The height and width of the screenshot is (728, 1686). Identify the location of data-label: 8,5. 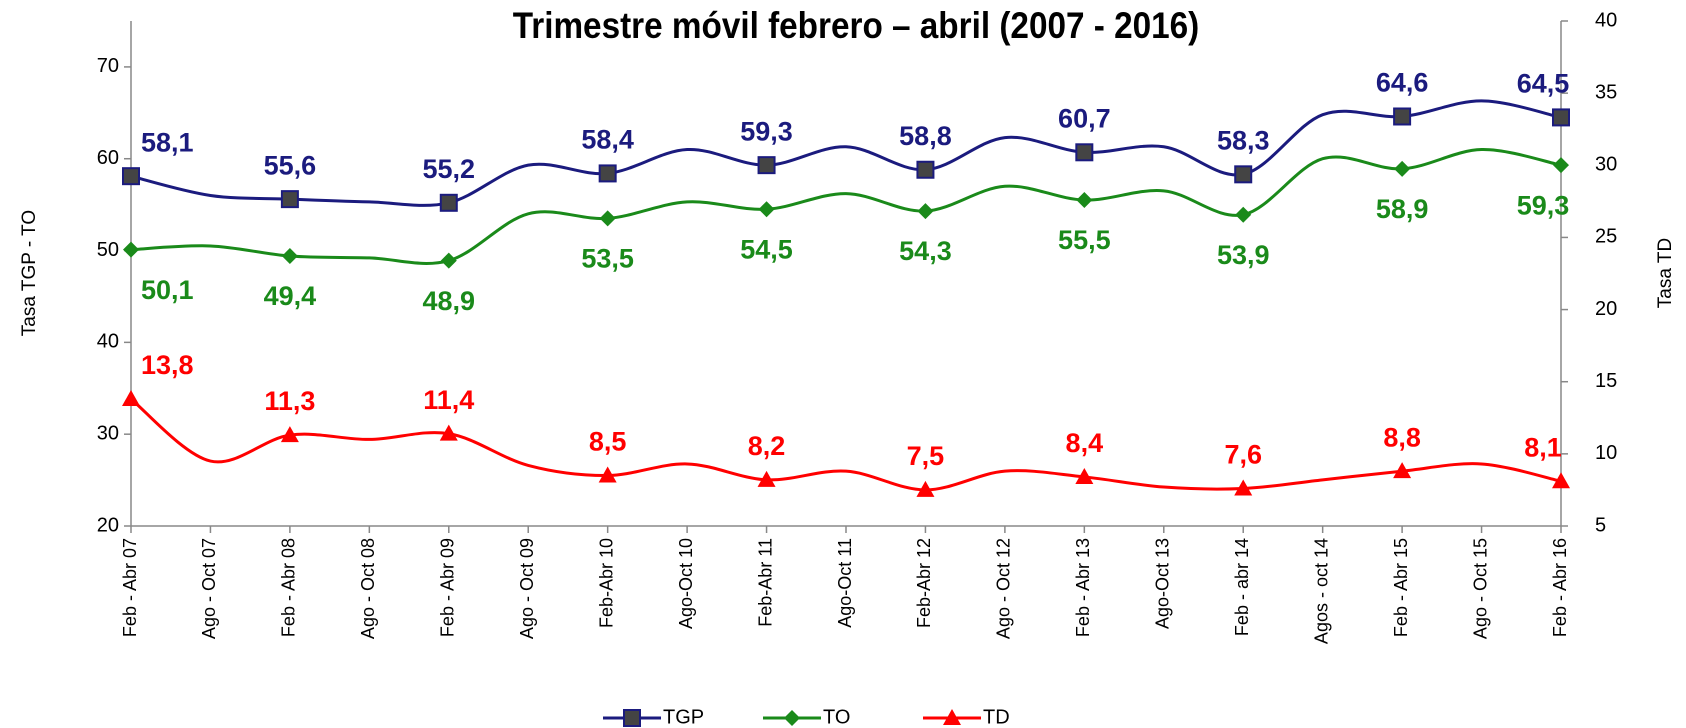
(608, 442).